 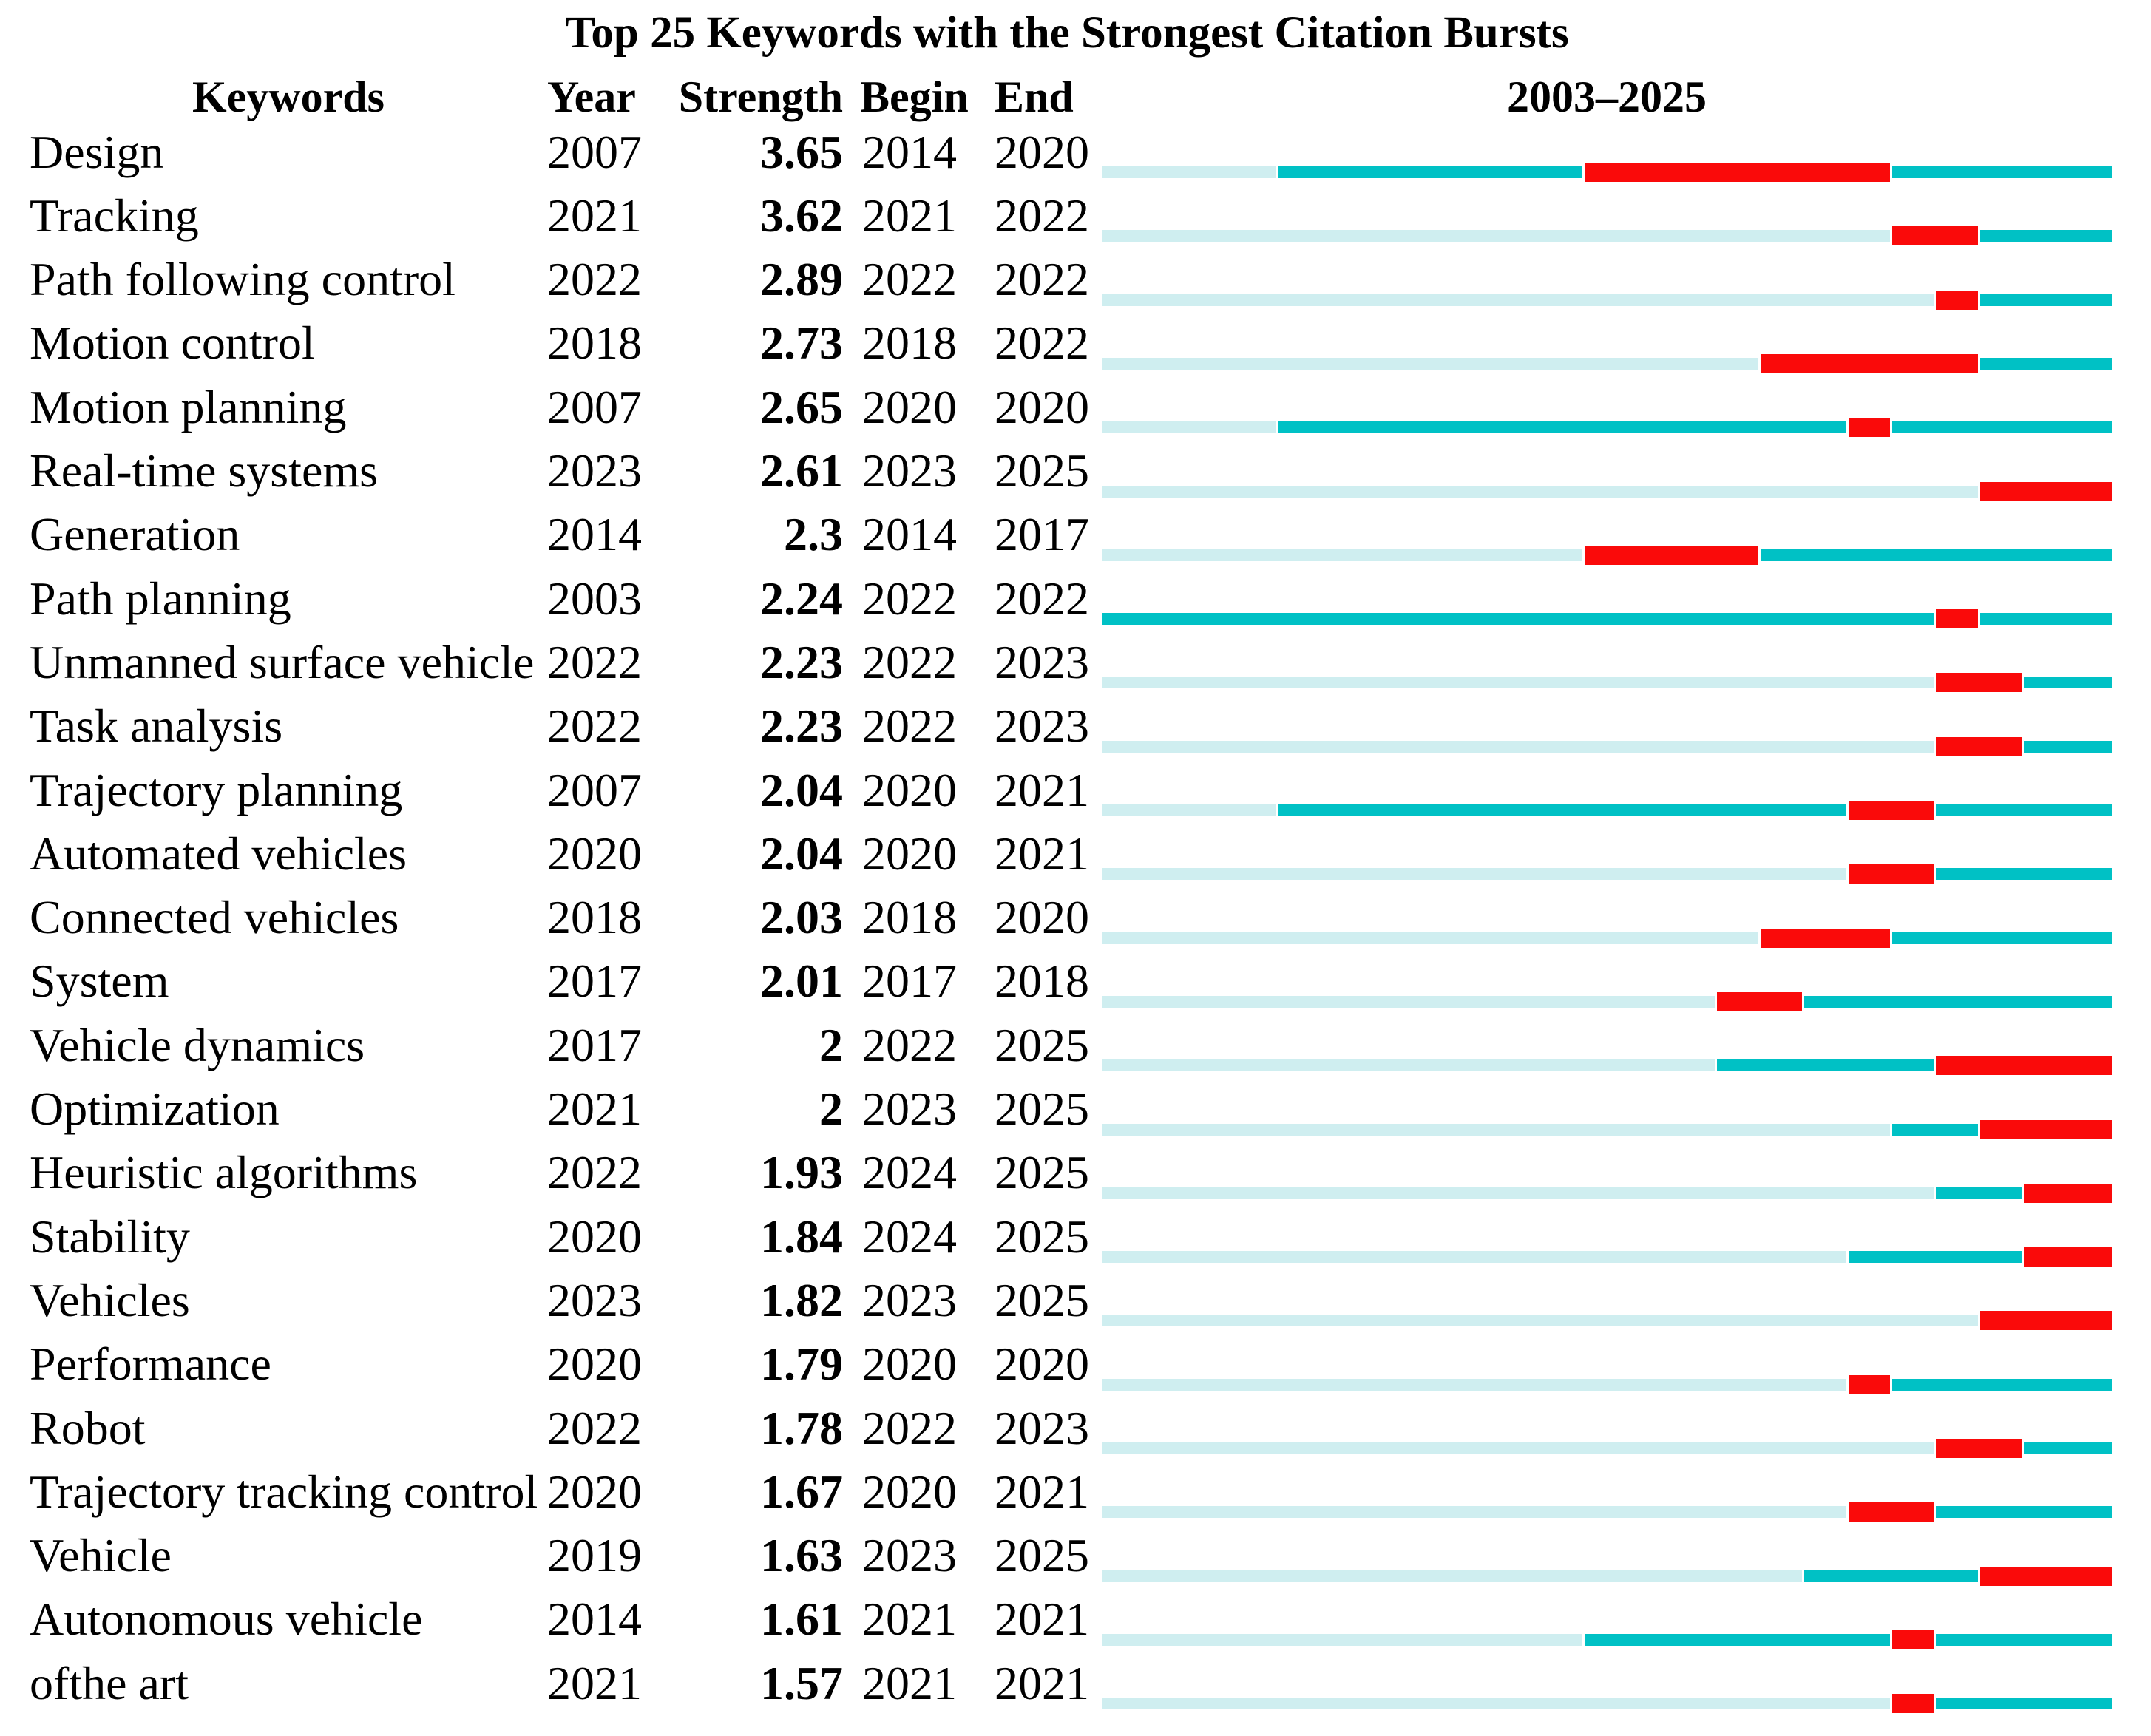 What do you see at coordinates (1034, 97) in the screenshot?
I see `column-header-end: End` at bounding box center [1034, 97].